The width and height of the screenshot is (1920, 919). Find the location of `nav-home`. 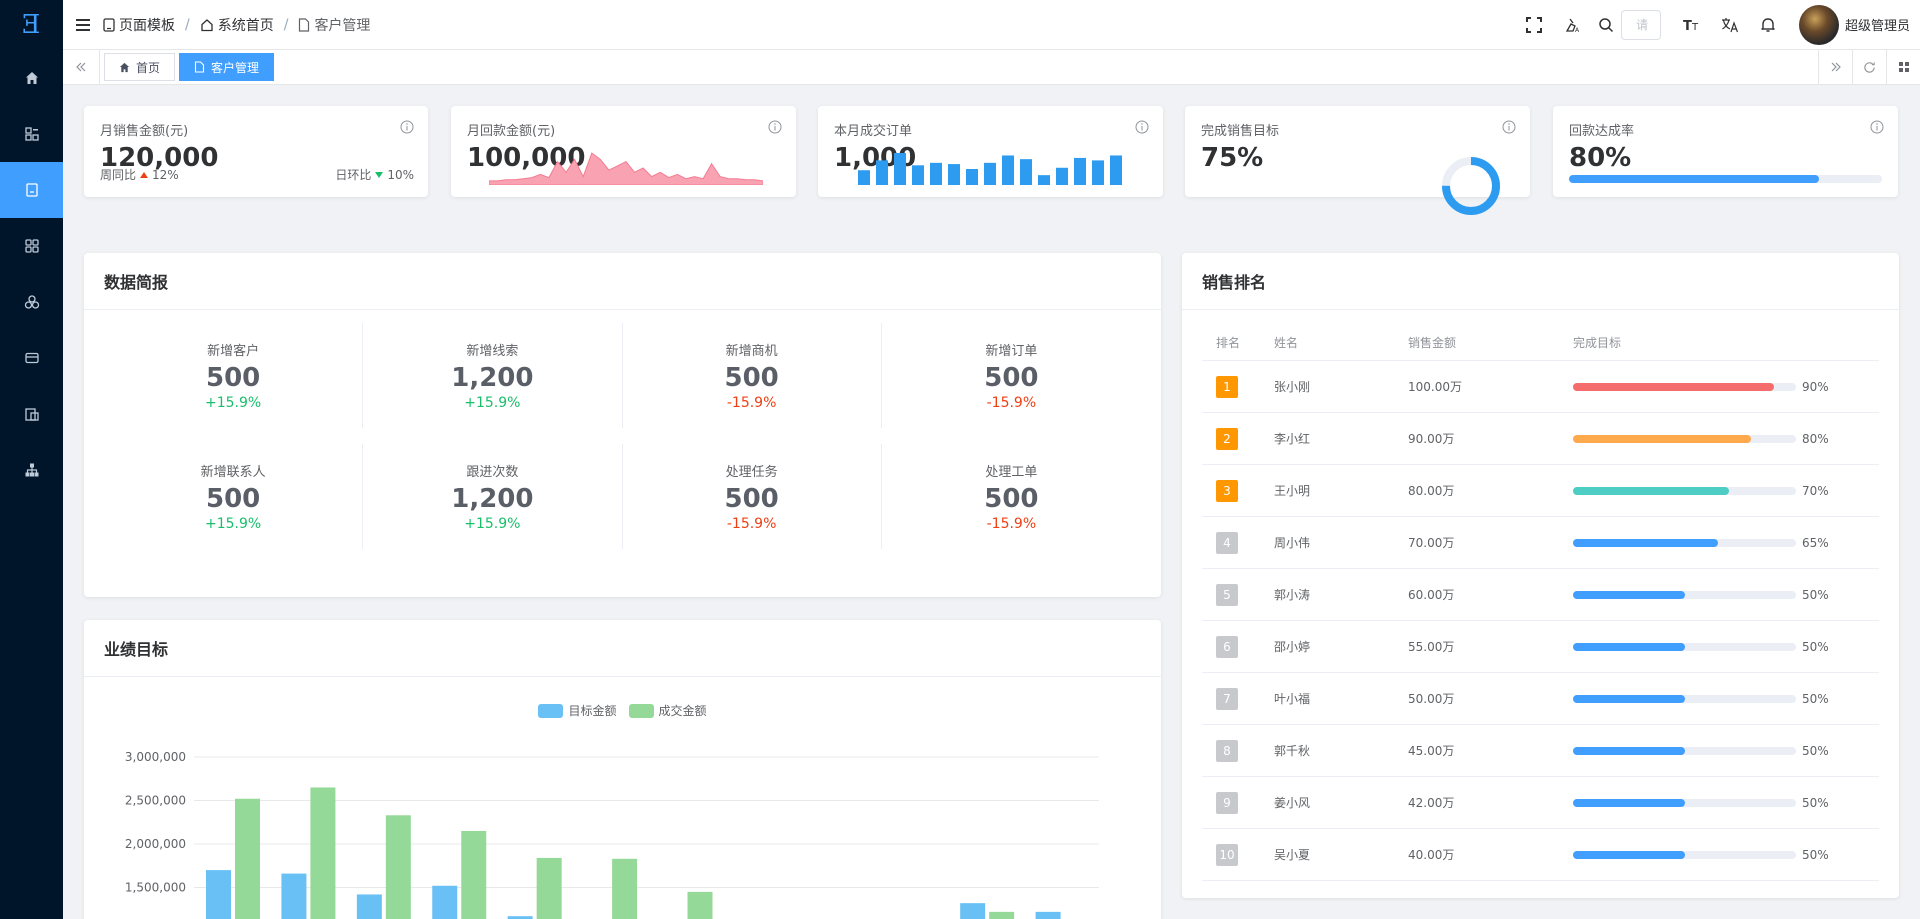

nav-home is located at coordinates (31, 78).